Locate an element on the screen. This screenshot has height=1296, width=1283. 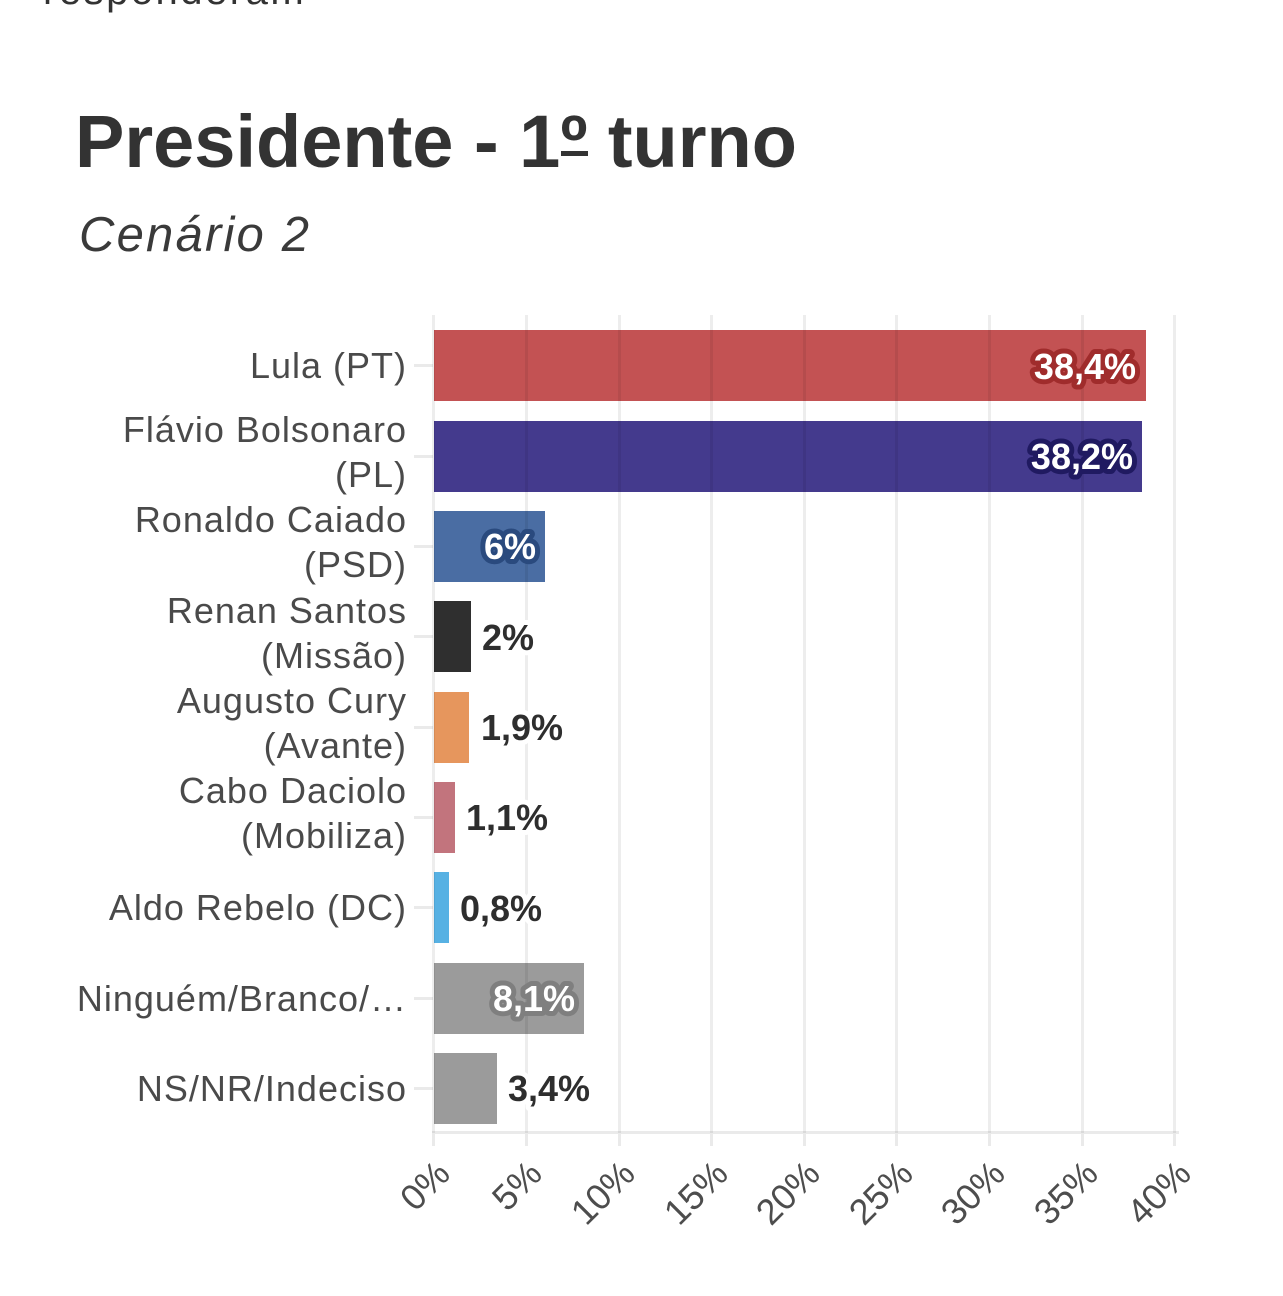
svg-text: 38,4% is located at coordinates (1085, 366).